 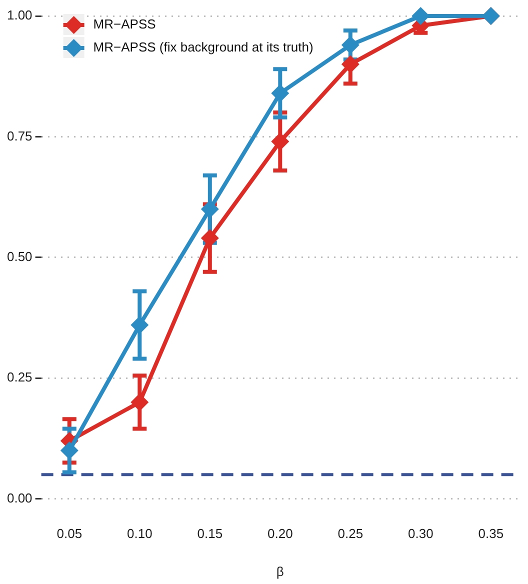 What do you see at coordinates (139, 534) in the screenshot?
I see `x-tick-label: 0.10` at bounding box center [139, 534].